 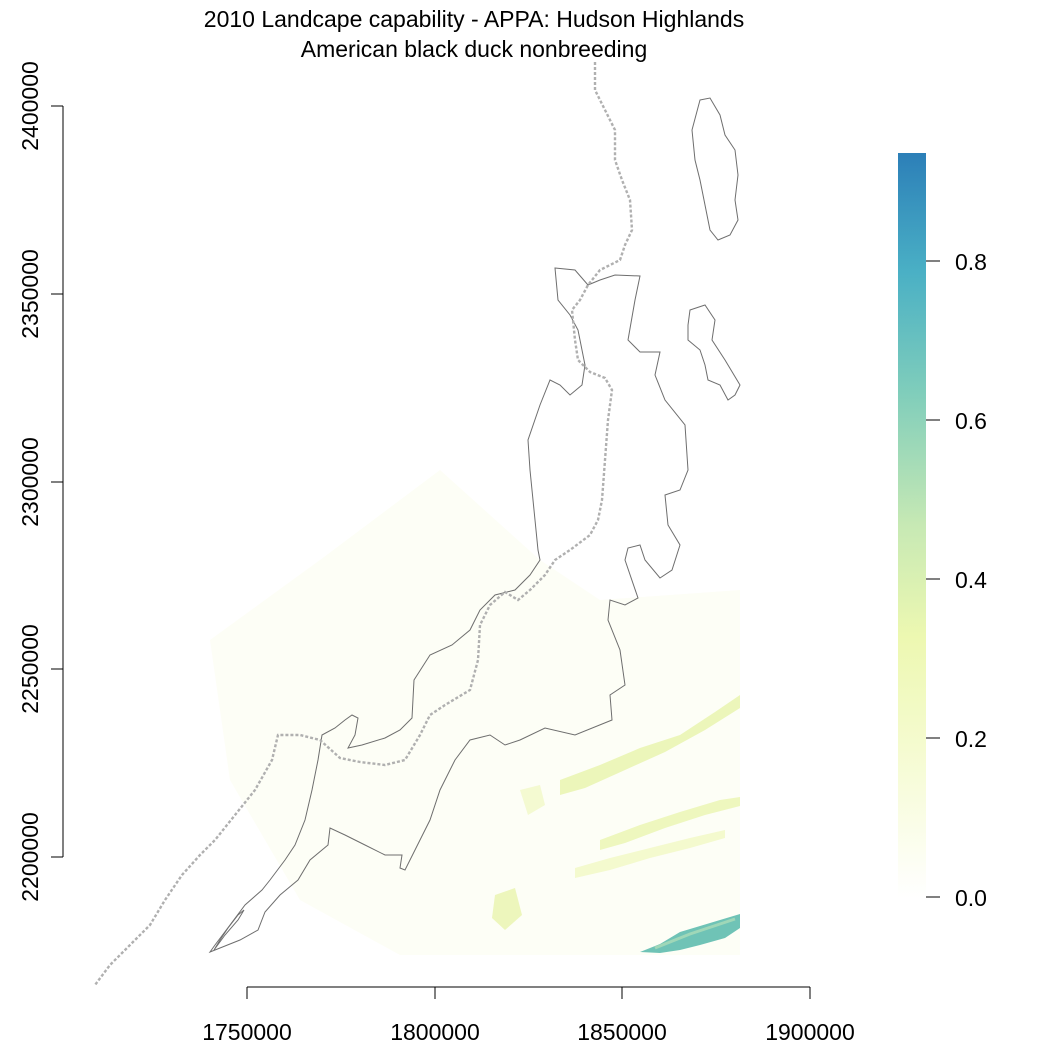 What do you see at coordinates (971, 739) in the screenshot?
I see `legend-tick-label: 0.2` at bounding box center [971, 739].